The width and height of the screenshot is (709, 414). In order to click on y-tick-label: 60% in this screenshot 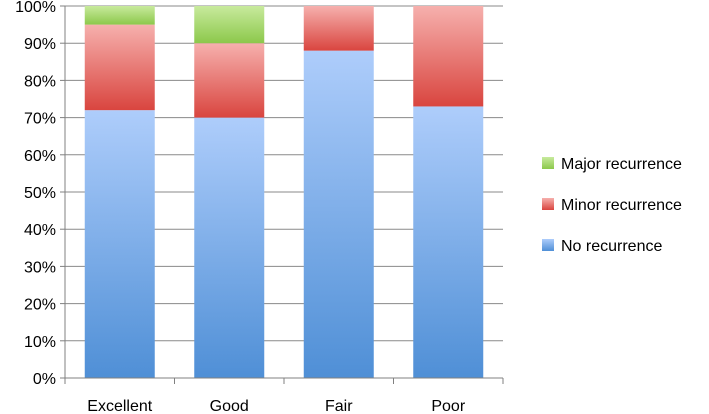, I will do `click(40, 156)`.